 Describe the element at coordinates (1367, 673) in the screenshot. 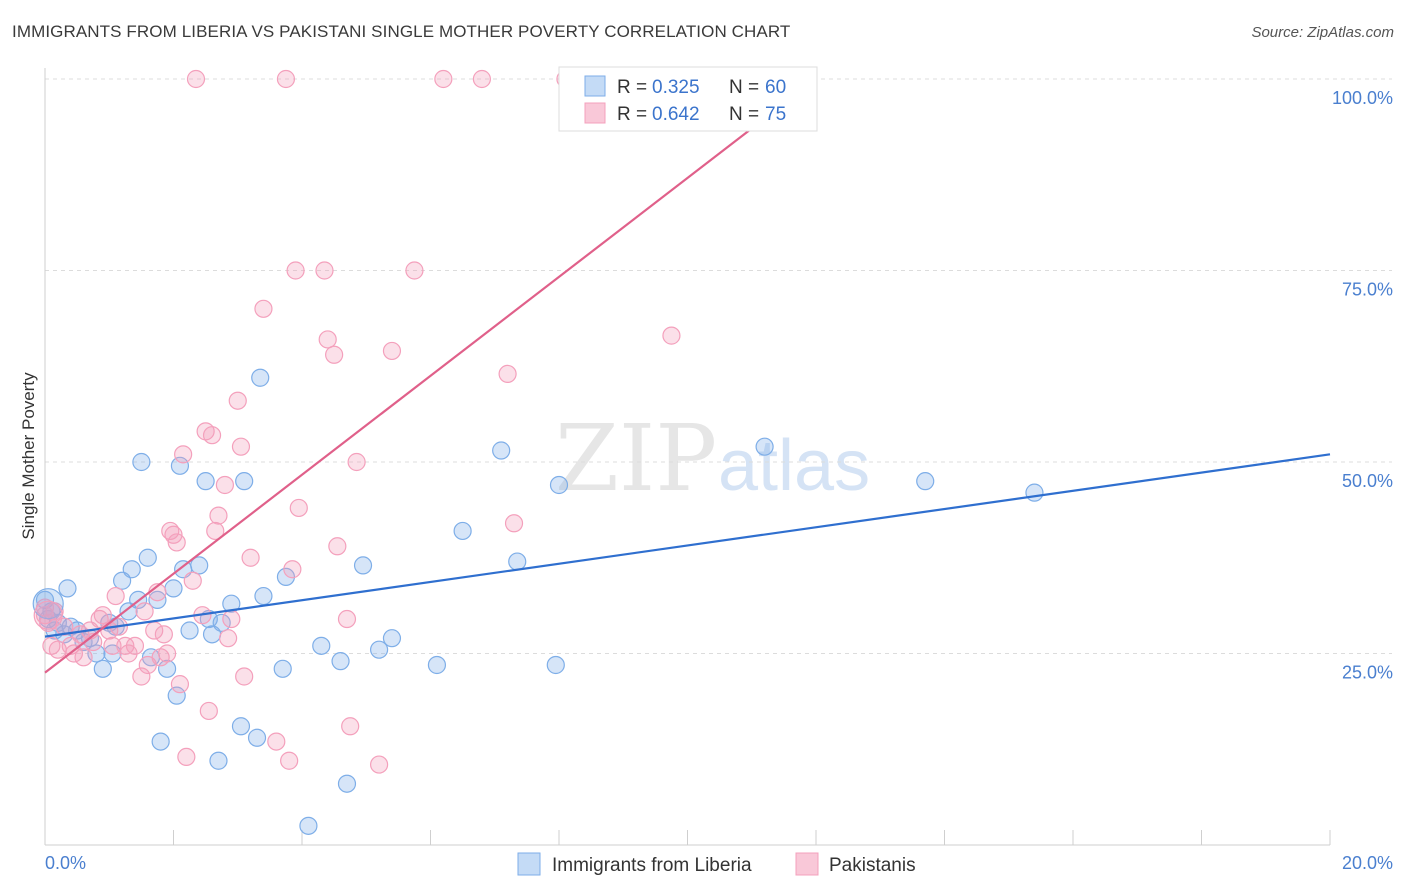

I see `y-tick-label-0: 25.0%` at that location.